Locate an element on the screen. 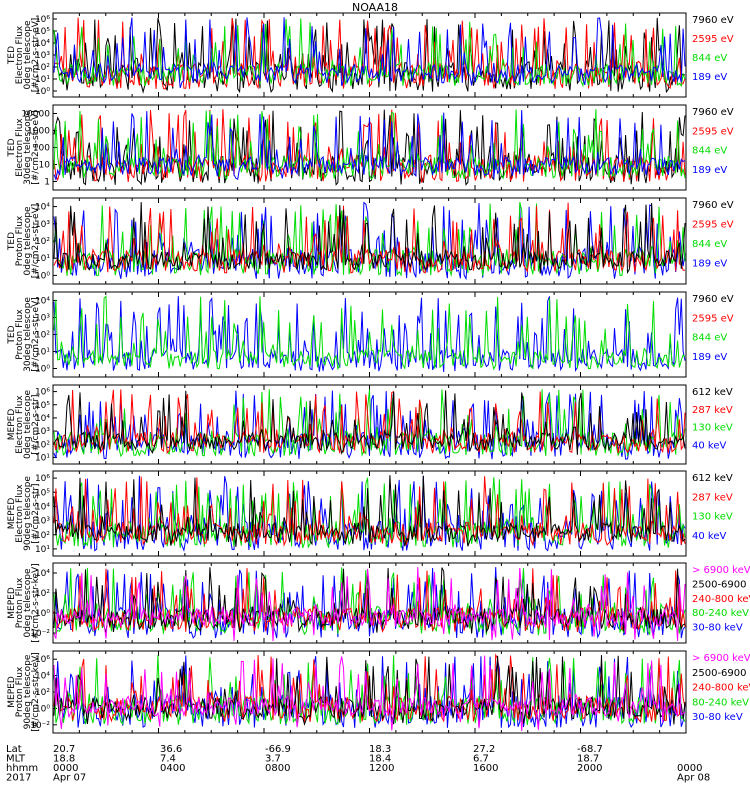 Image resolution: width=750 pixels, height=800 pixels. legend-entry: 130 keV is located at coordinates (712, 517).